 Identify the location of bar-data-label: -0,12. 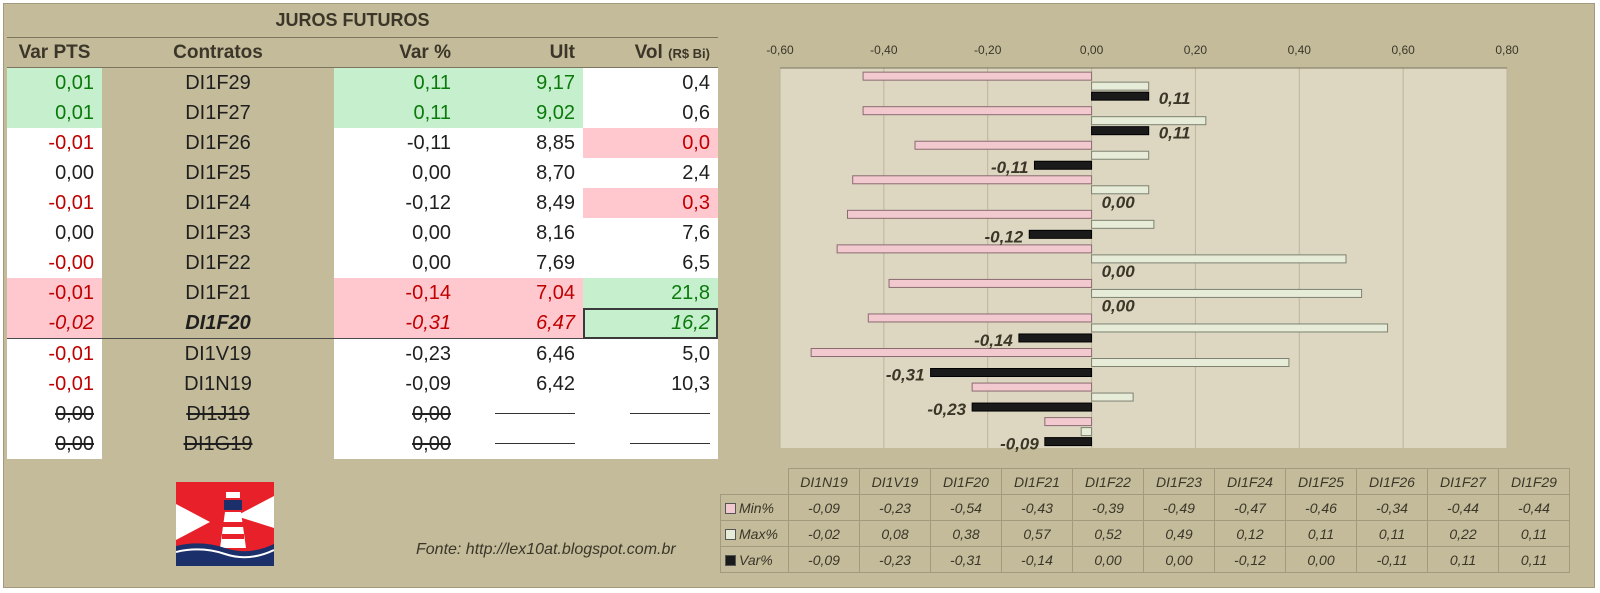
(1004, 236).